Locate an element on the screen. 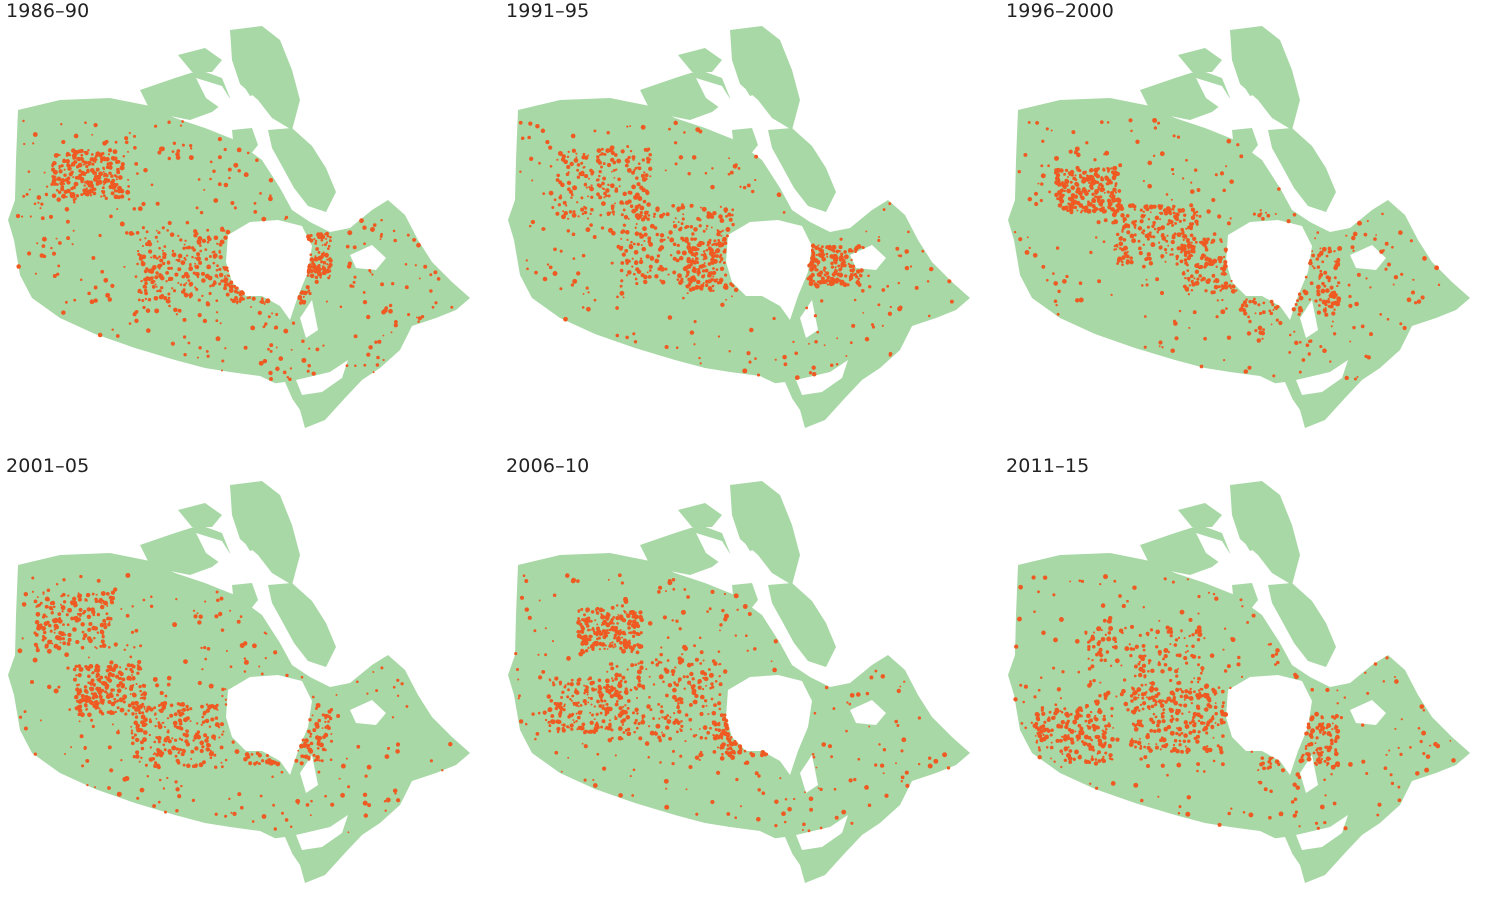 The image size is (1500, 902). land-shape is located at coordinates (200, 60).